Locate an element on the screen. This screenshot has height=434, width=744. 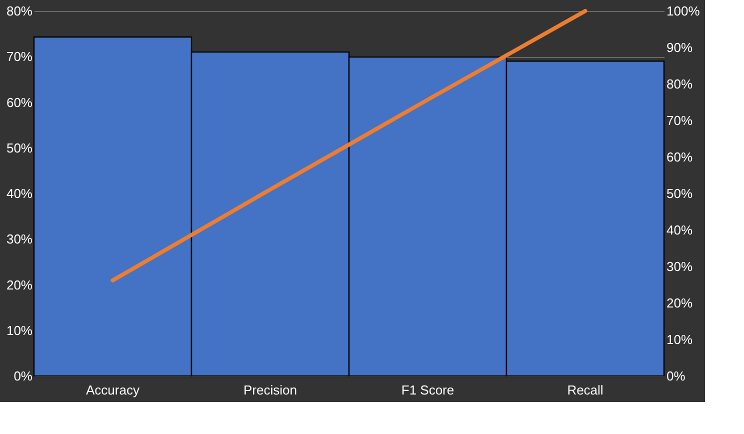
y2-tick-label: 60% is located at coordinates (679, 157).